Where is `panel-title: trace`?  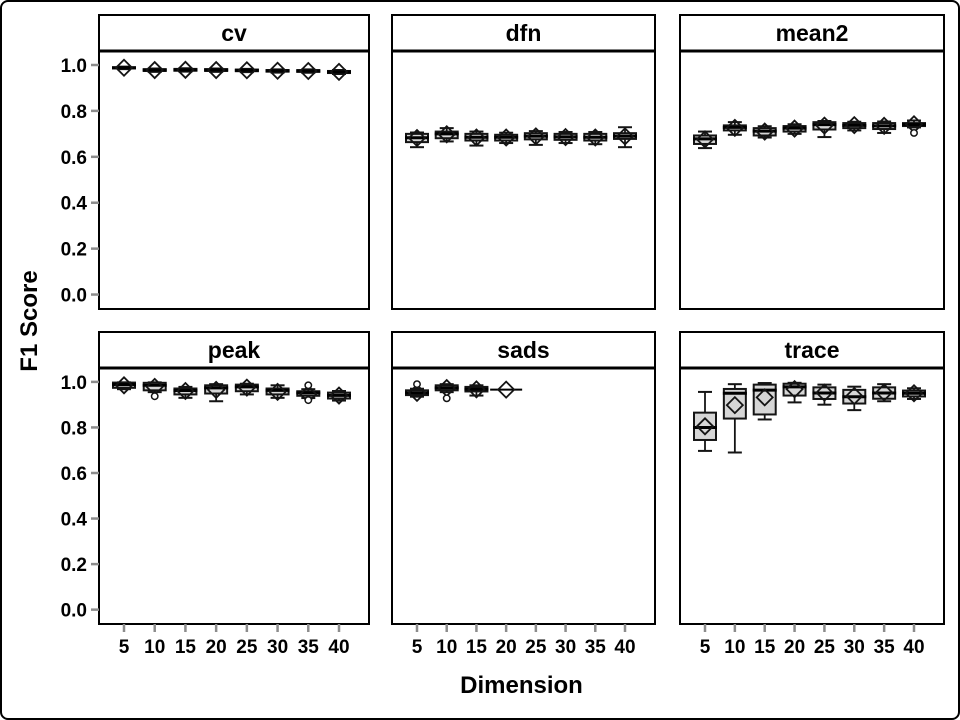
panel-title: trace is located at coordinates (812, 350).